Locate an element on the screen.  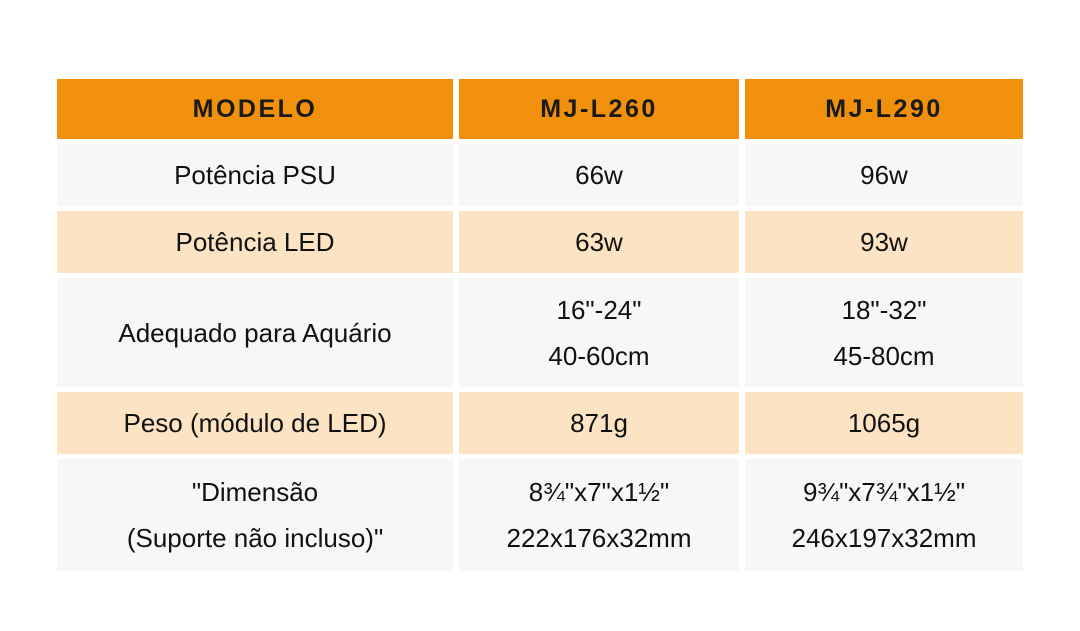
row-label-text: Potência PSU is located at coordinates (255, 175).